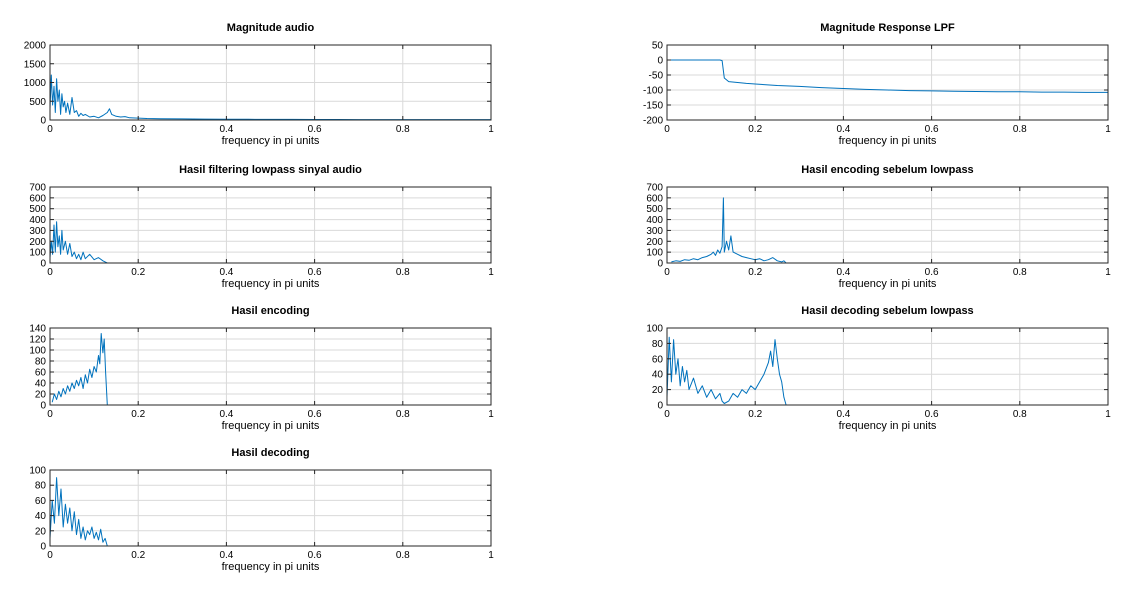 This screenshot has width=1129, height=595. I want to click on chart-title: Hasil decoding sebelum lowpass, so click(887, 311).